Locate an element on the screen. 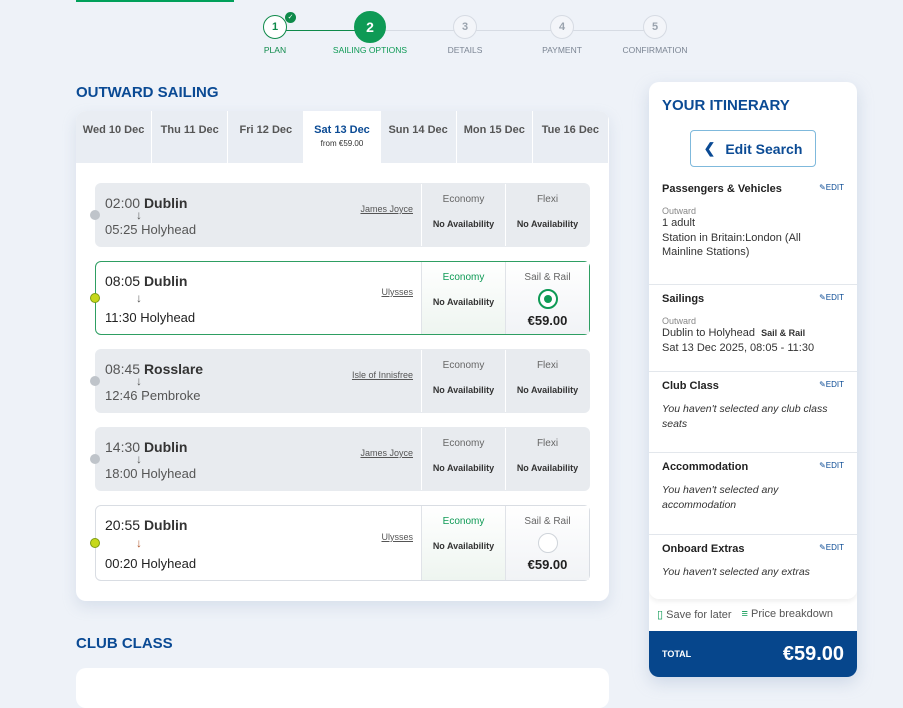  sailing-info: 14:30 Dublin ↓ 18:00 Holyhead James Joyce is located at coordinates (255, 459).